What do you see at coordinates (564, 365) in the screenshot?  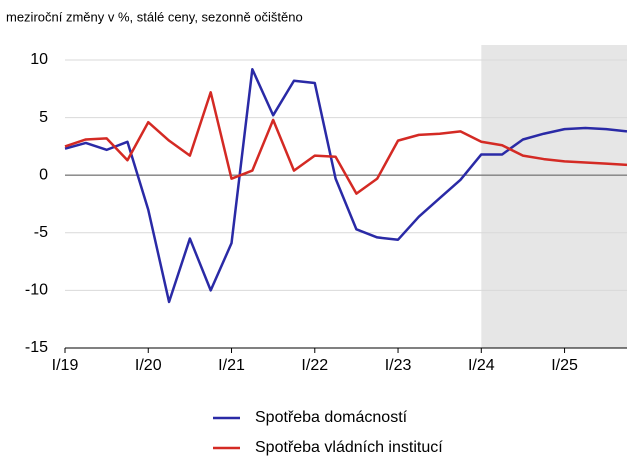 I see `x-tick-label: I/25` at bounding box center [564, 365].